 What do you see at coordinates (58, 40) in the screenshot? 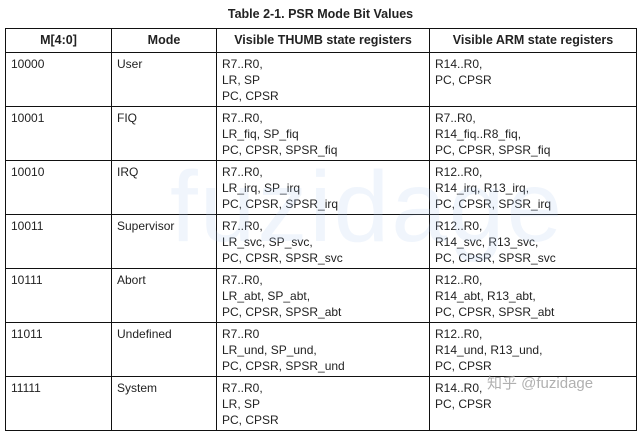
I see `header-bits: M[4:0]` at bounding box center [58, 40].